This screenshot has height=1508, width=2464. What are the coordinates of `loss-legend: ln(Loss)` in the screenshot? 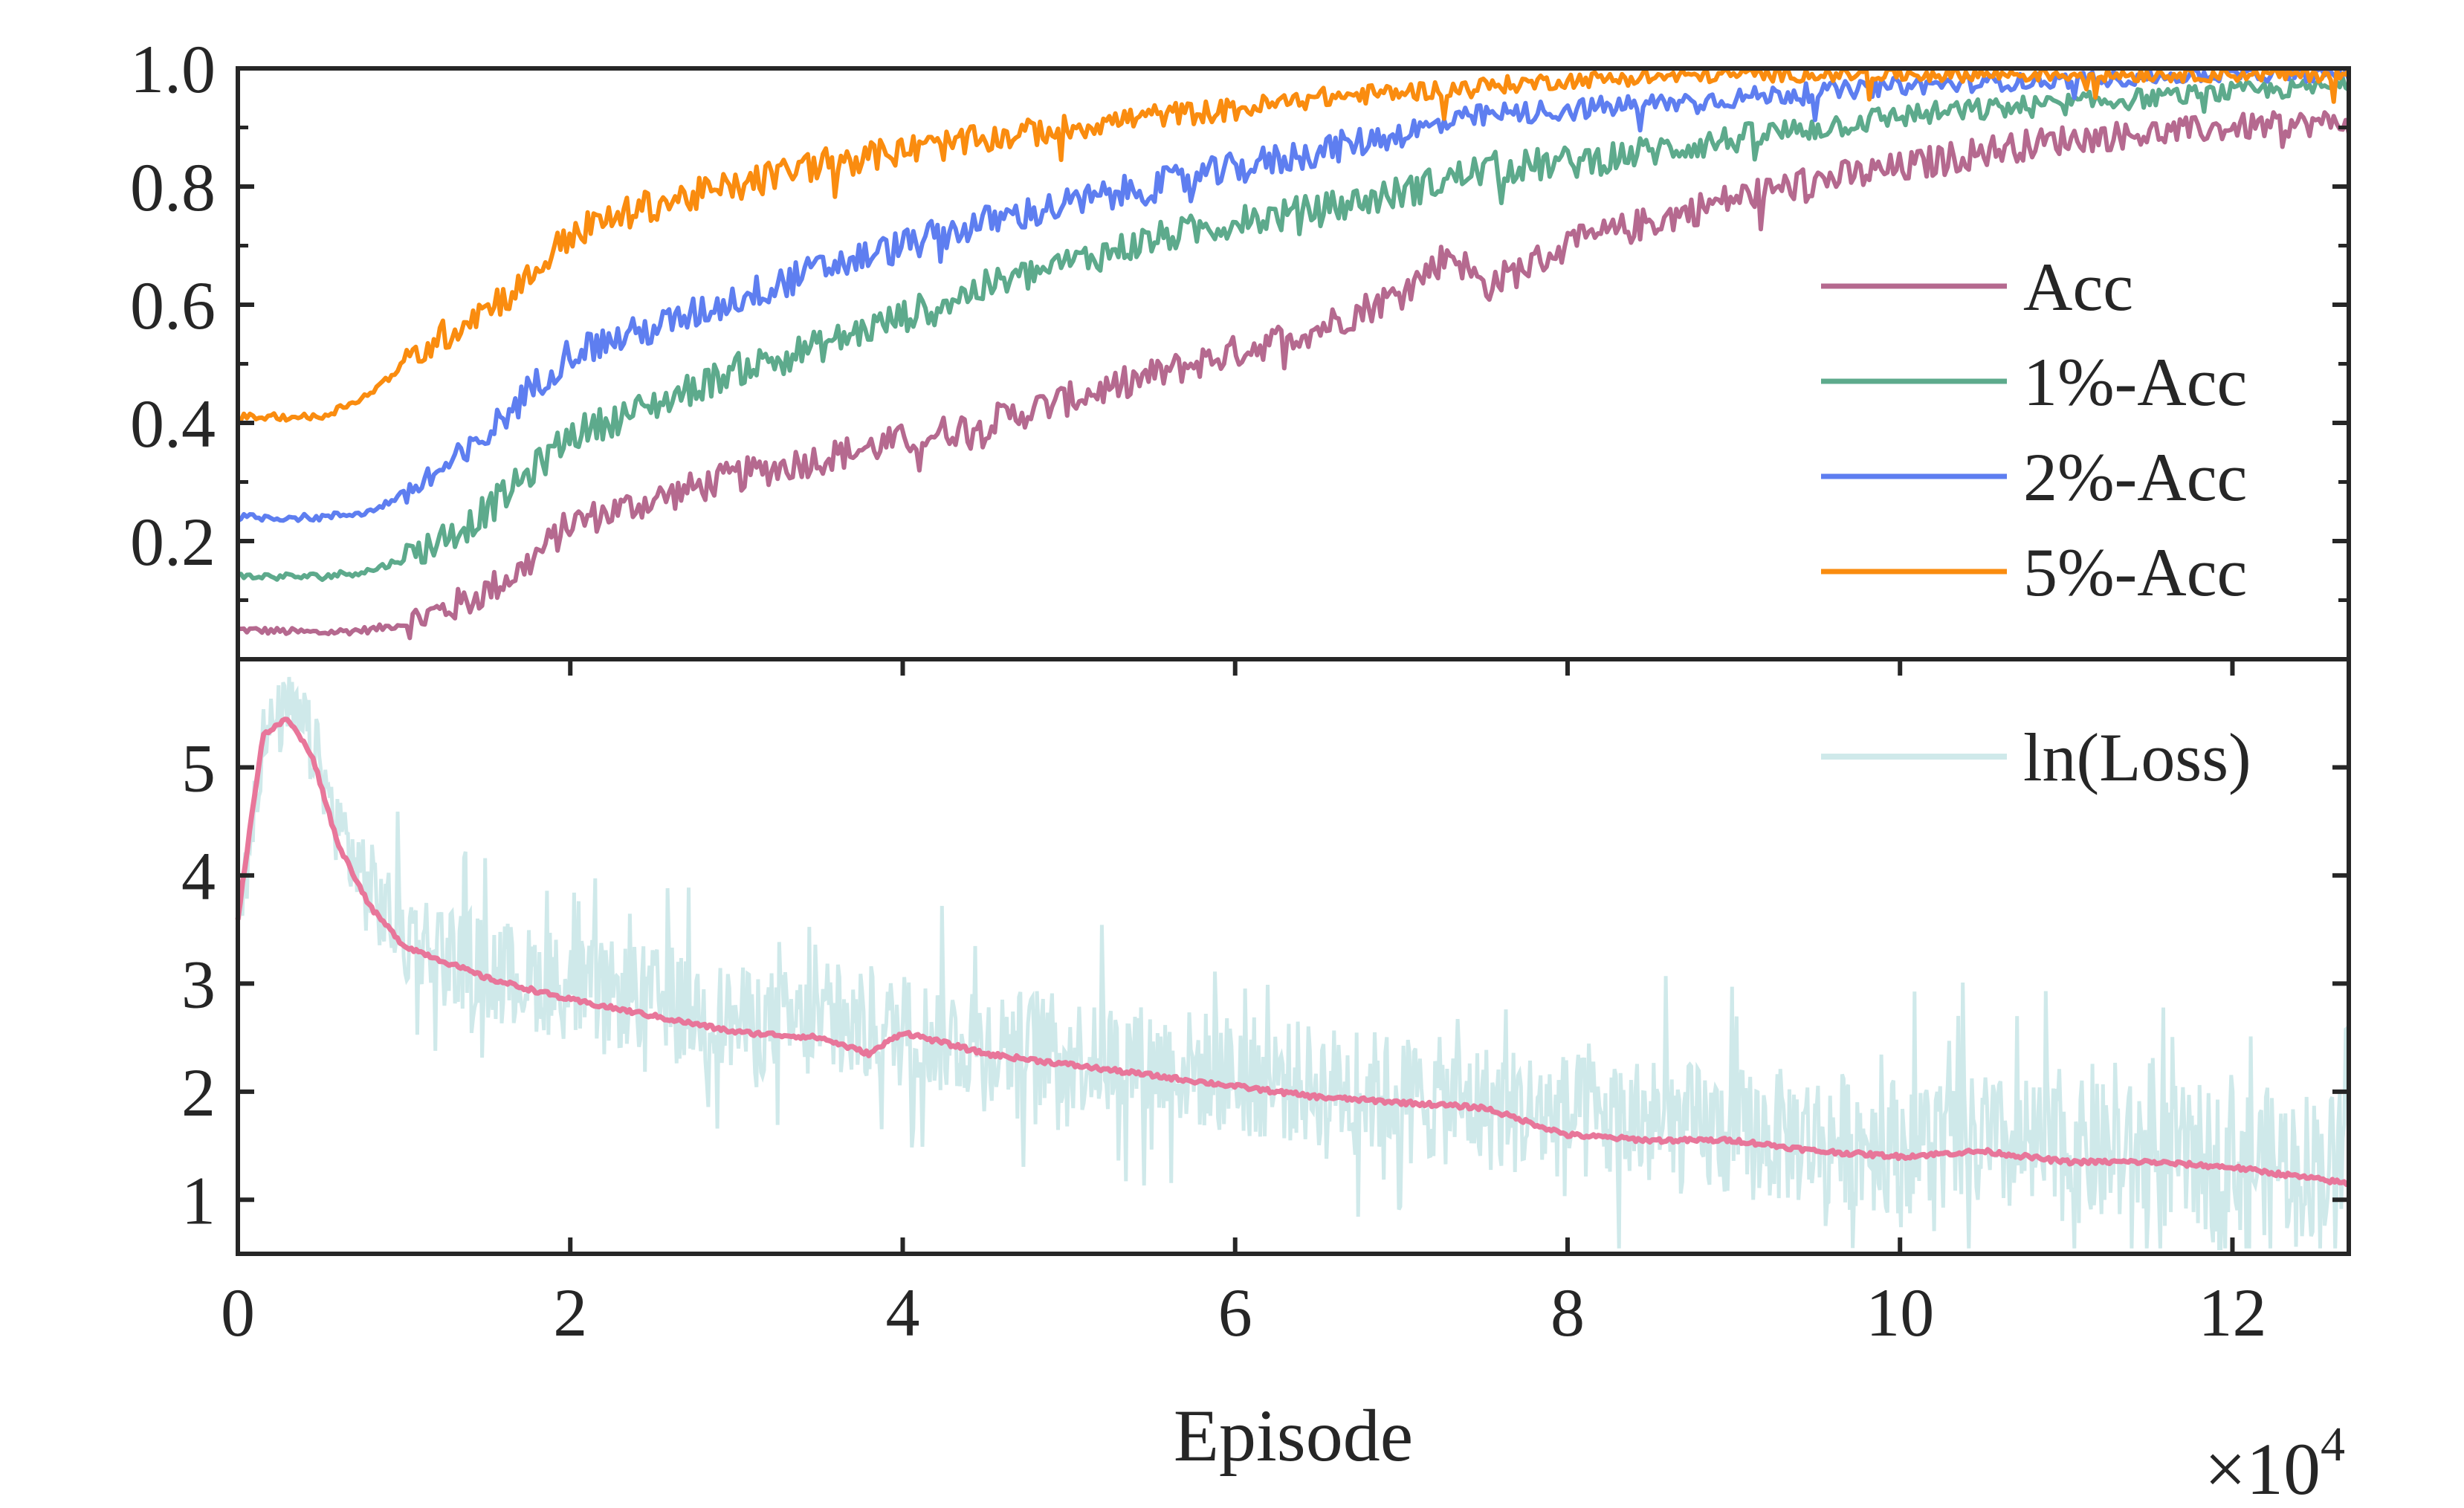 It's located at (2036, 757).